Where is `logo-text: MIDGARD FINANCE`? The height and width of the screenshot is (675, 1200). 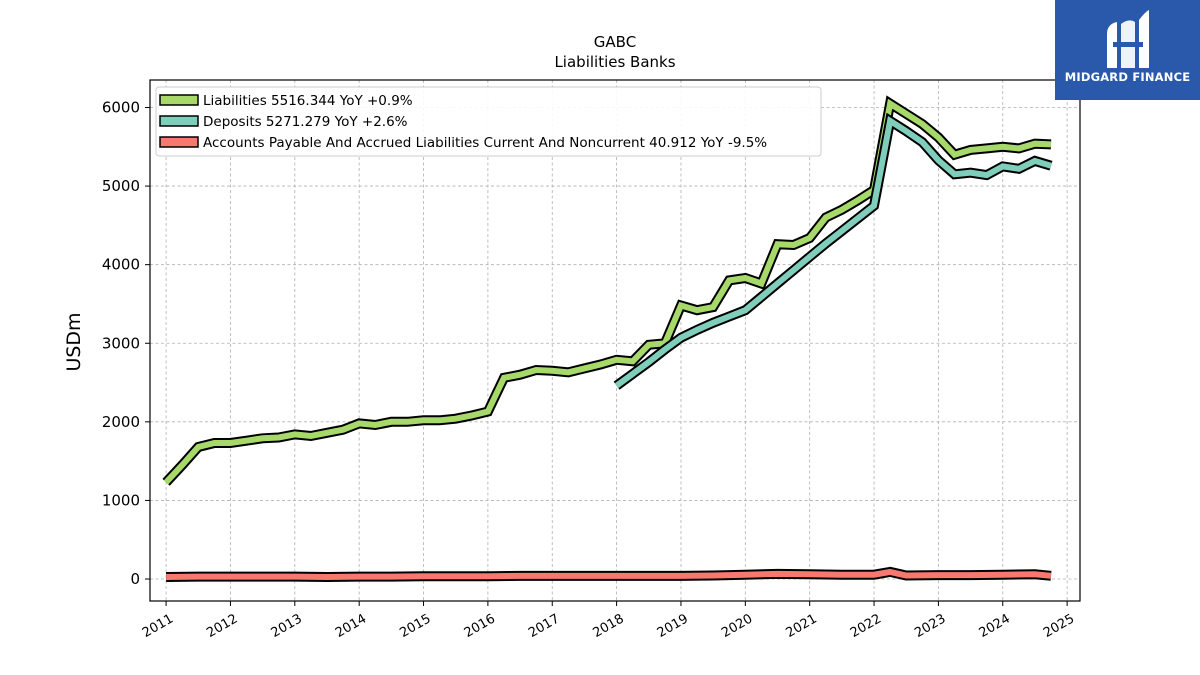 logo-text: MIDGARD FINANCE is located at coordinates (1127, 77).